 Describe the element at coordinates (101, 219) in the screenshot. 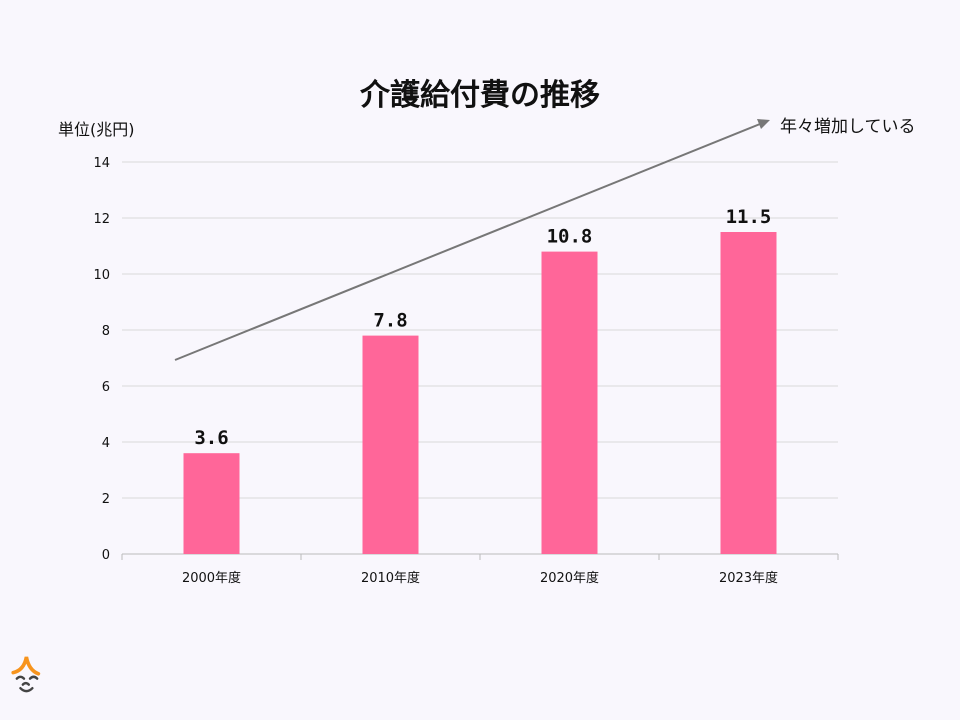

I see `y-tick-label: 12` at that location.